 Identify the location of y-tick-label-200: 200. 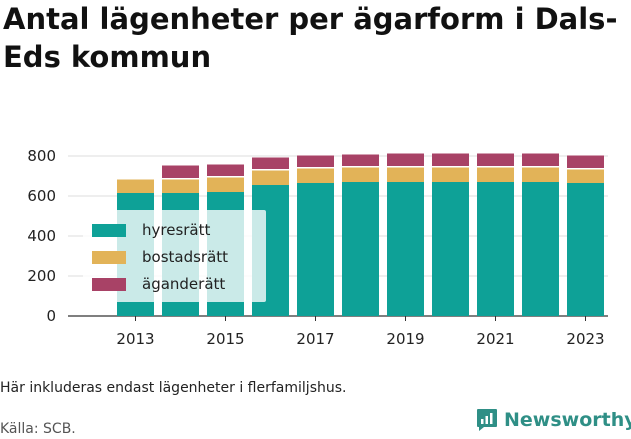
(41, 276).